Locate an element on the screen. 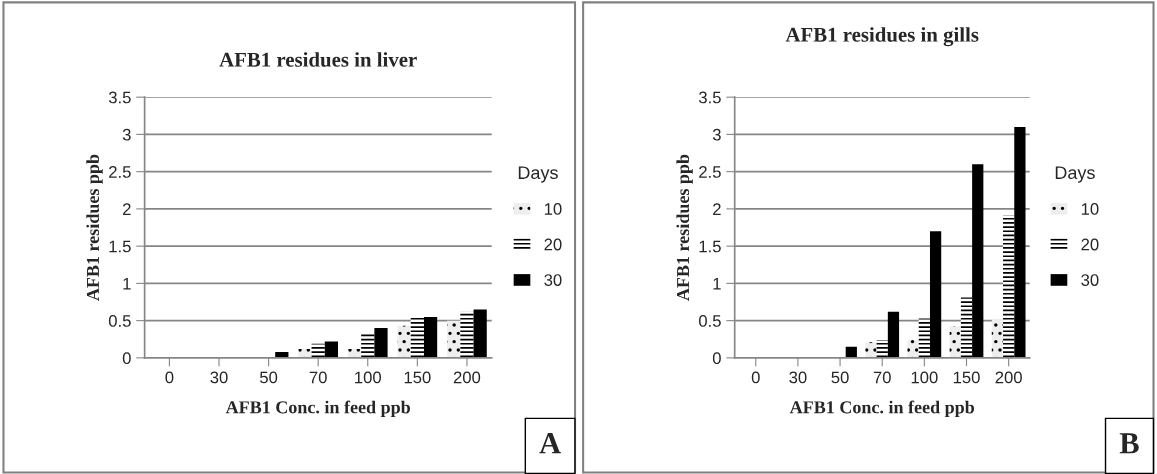 This screenshot has height=474, width=1157. chart-title: AFB1 residues in liver is located at coordinates (318, 59).